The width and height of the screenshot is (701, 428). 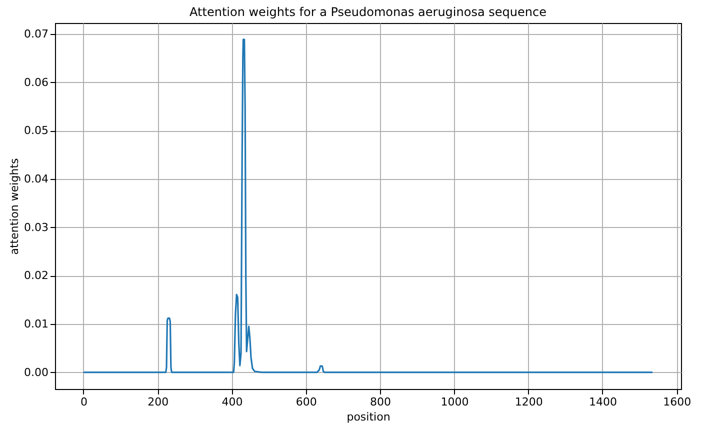 I want to click on y-tick-label: 0.03, so click(x=36, y=227).